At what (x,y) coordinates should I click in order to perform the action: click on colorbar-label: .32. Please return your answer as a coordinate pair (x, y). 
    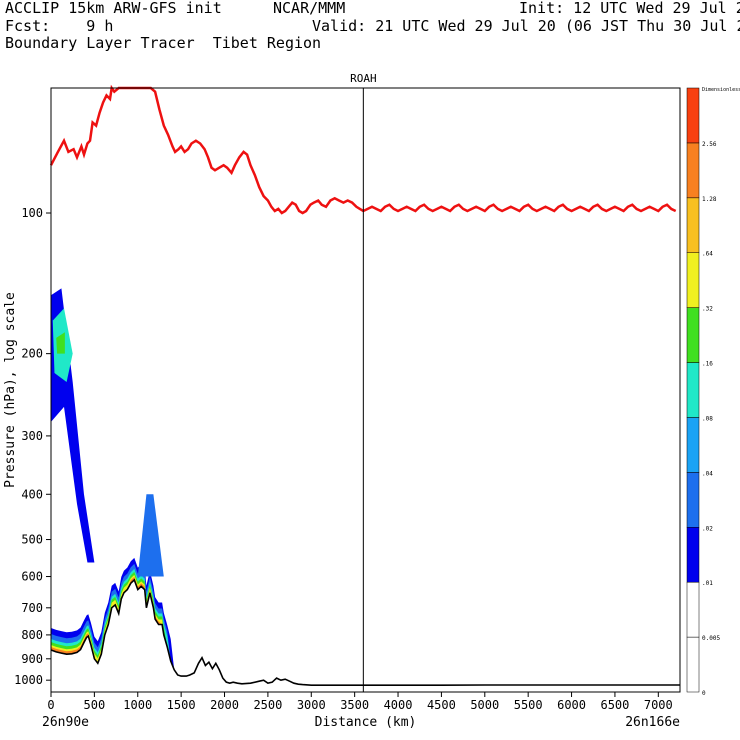
    Looking at the image, I should click on (707, 309).